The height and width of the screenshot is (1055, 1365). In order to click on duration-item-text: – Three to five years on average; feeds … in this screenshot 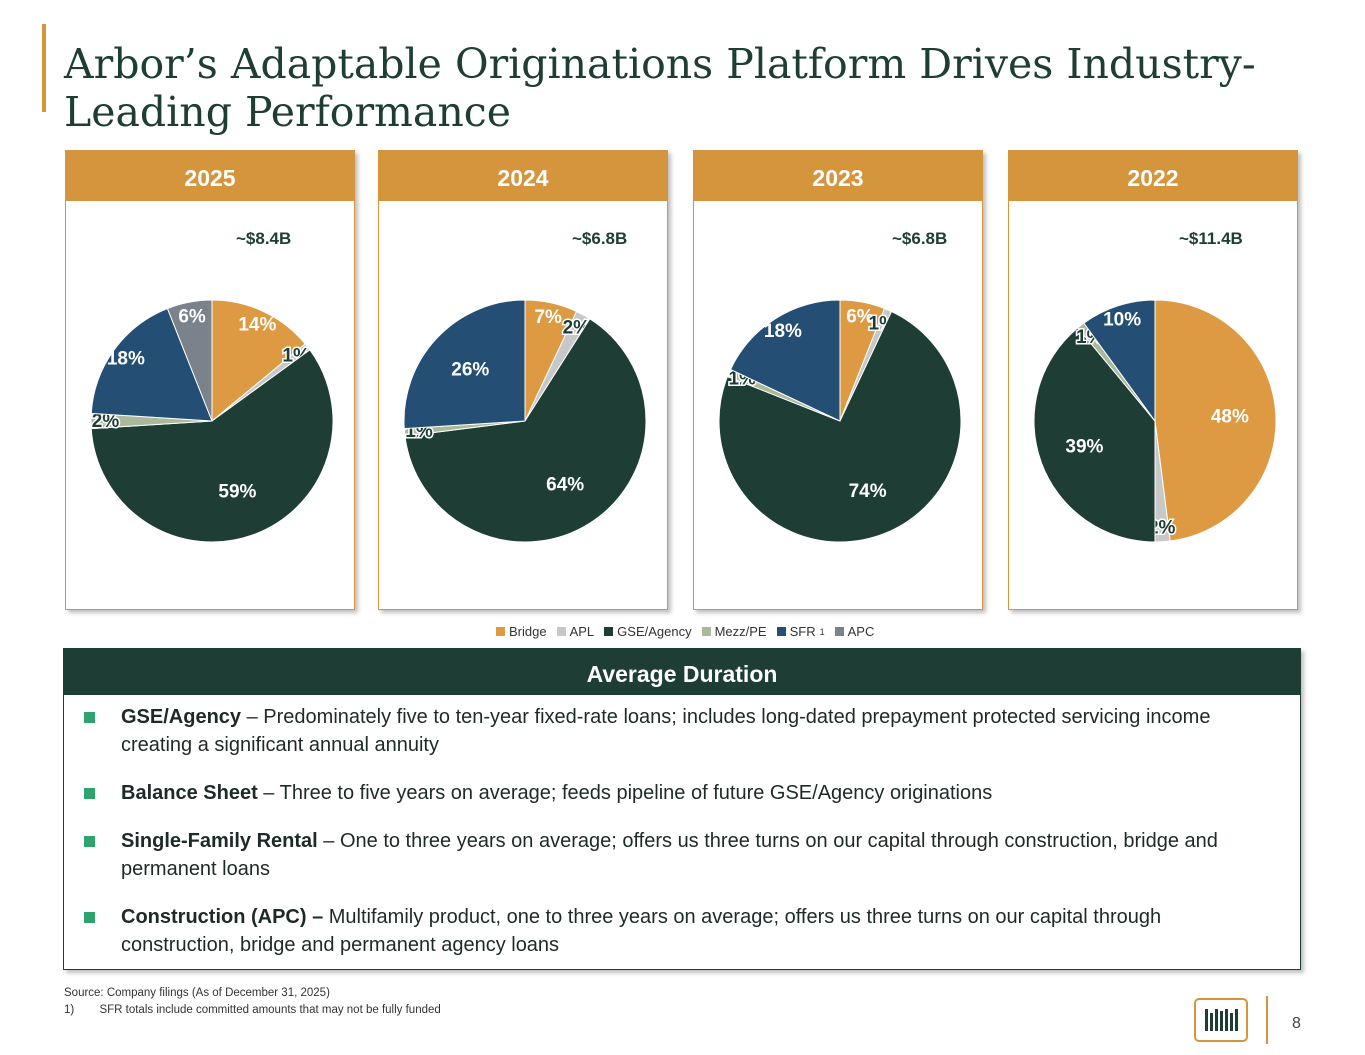, I will do `click(625, 793)`.